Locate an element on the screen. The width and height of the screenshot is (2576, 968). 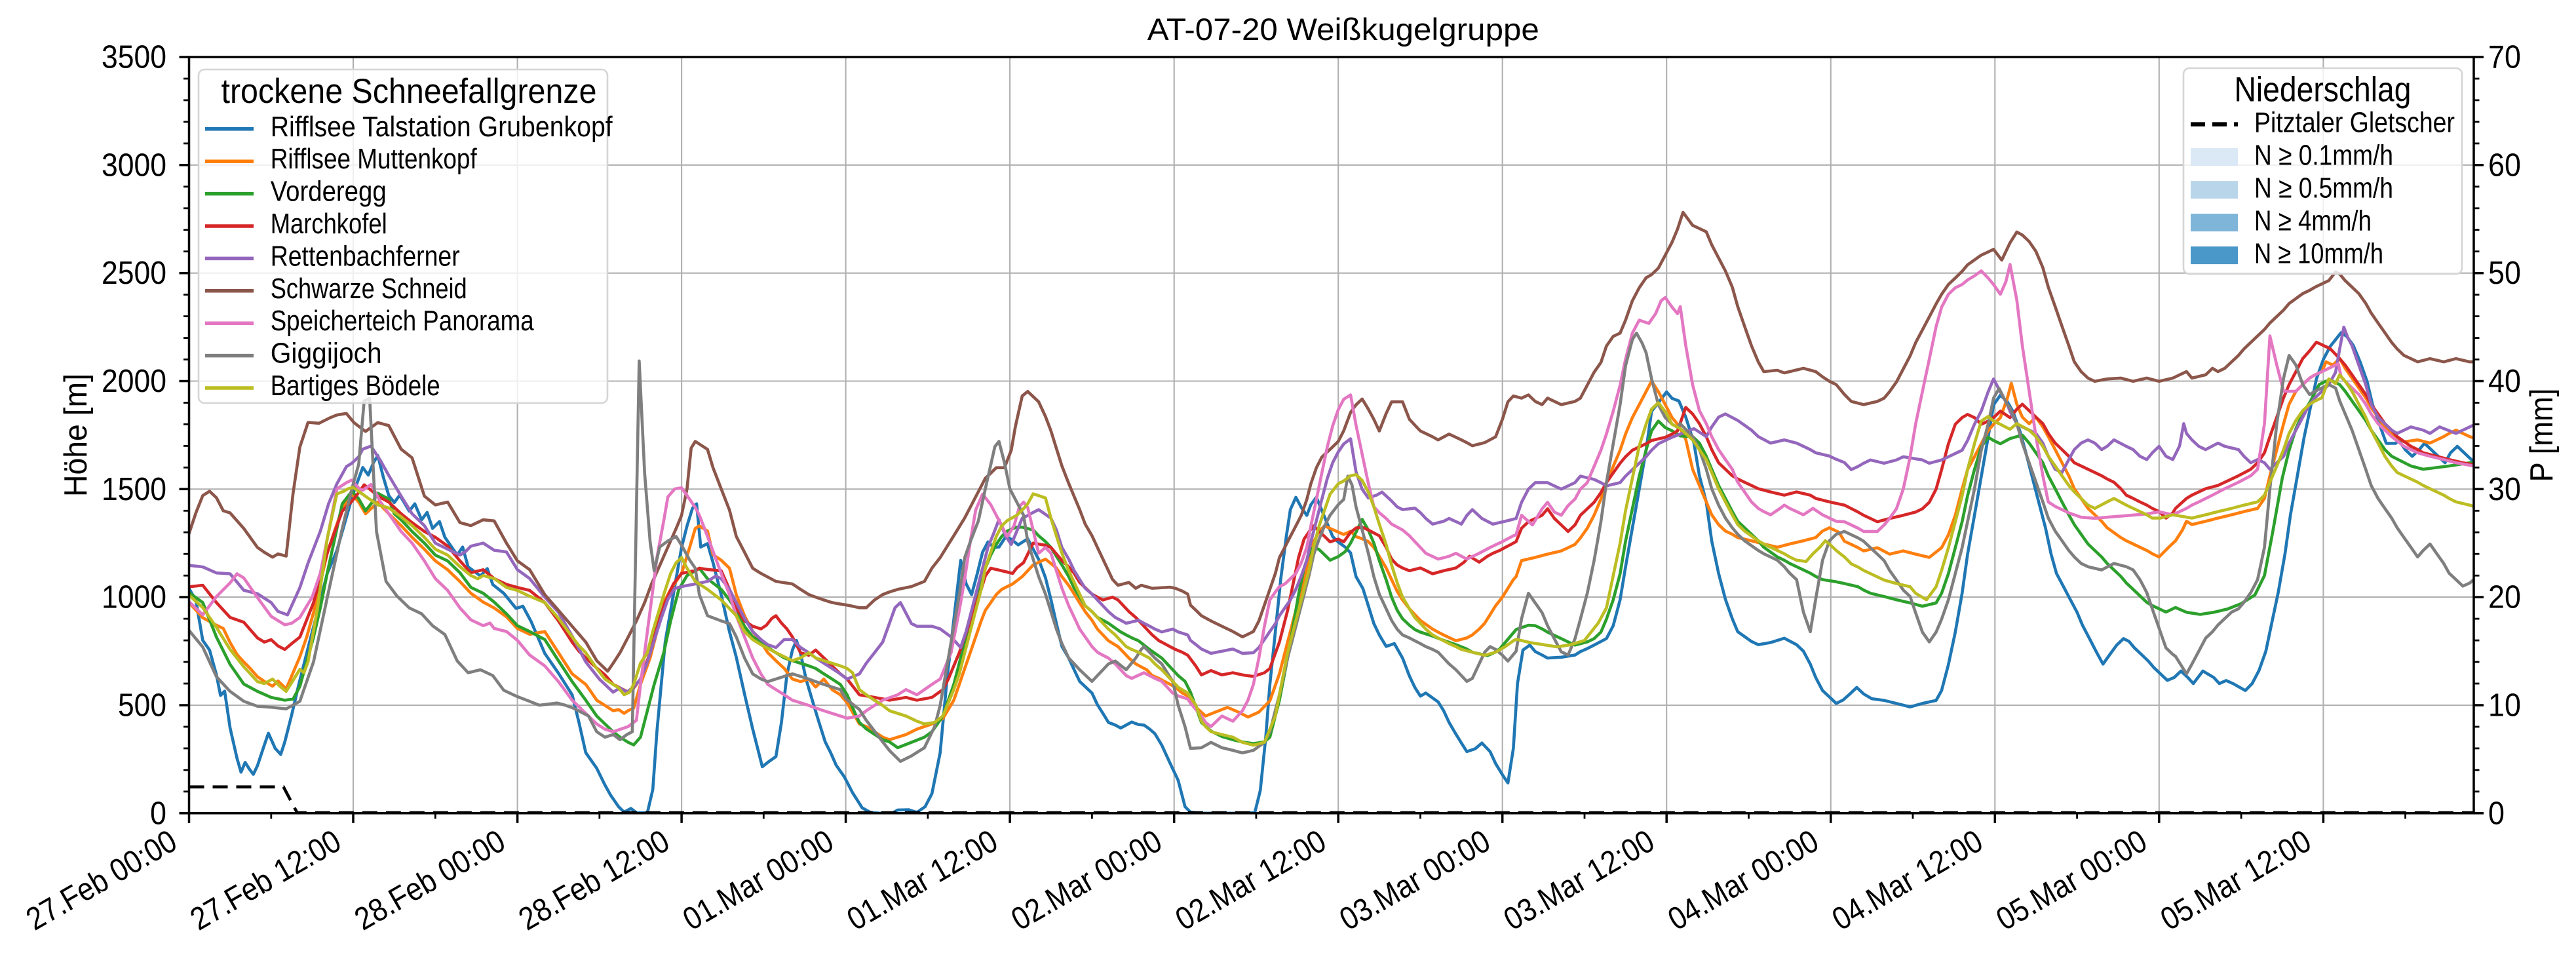
svg-text: 30 is located at coordinates (2504, 490).